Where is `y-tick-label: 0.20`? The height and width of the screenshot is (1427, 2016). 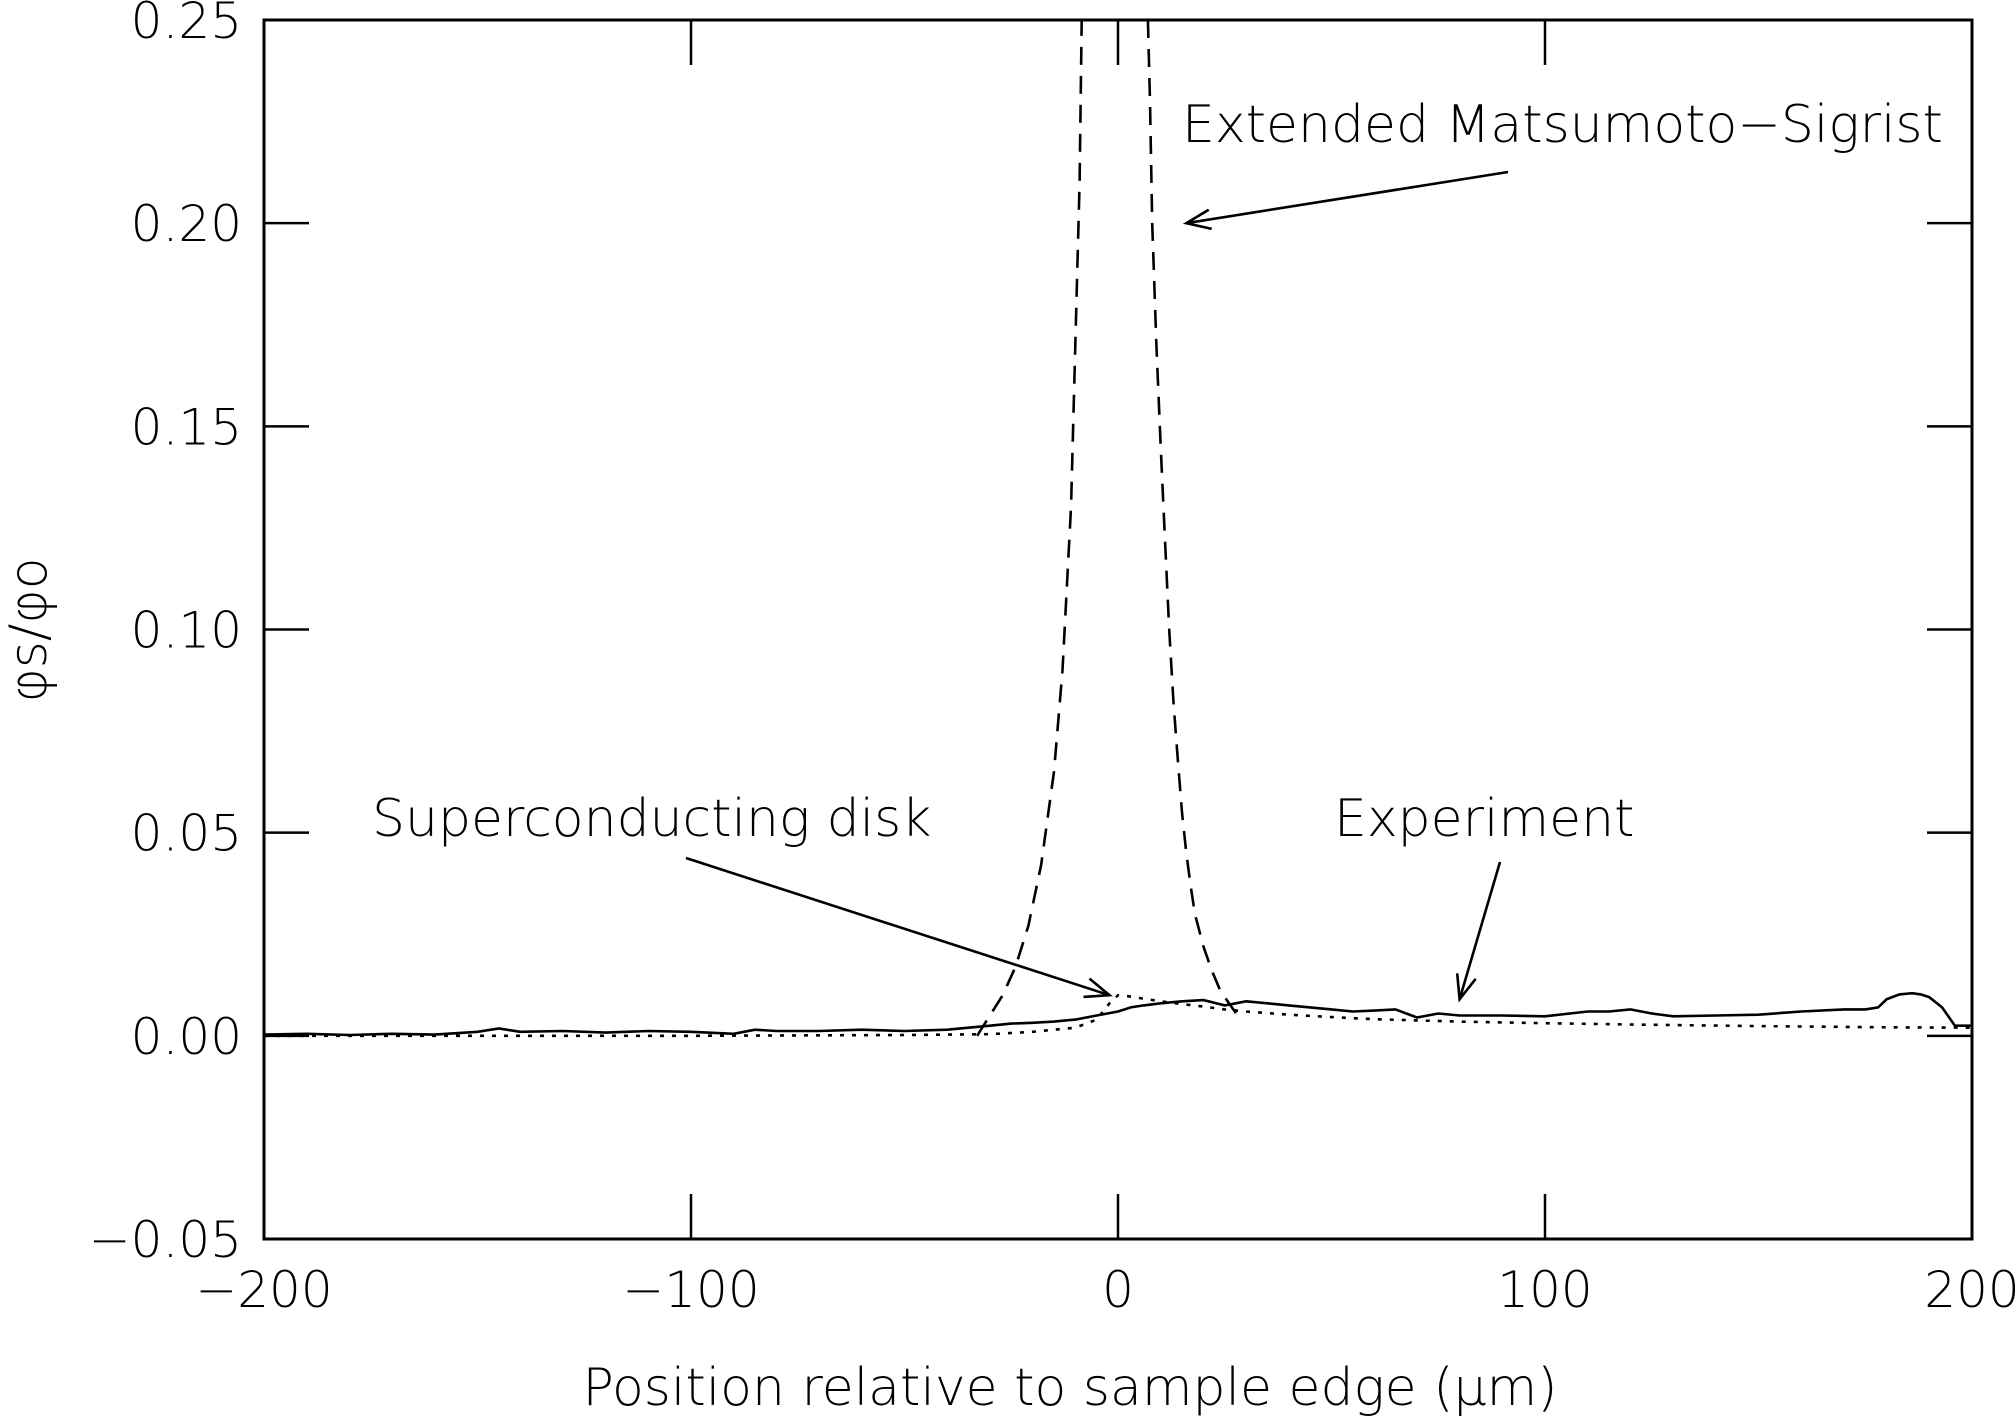
y-tick-label: 0.20 is located at coordinates (186, 224).